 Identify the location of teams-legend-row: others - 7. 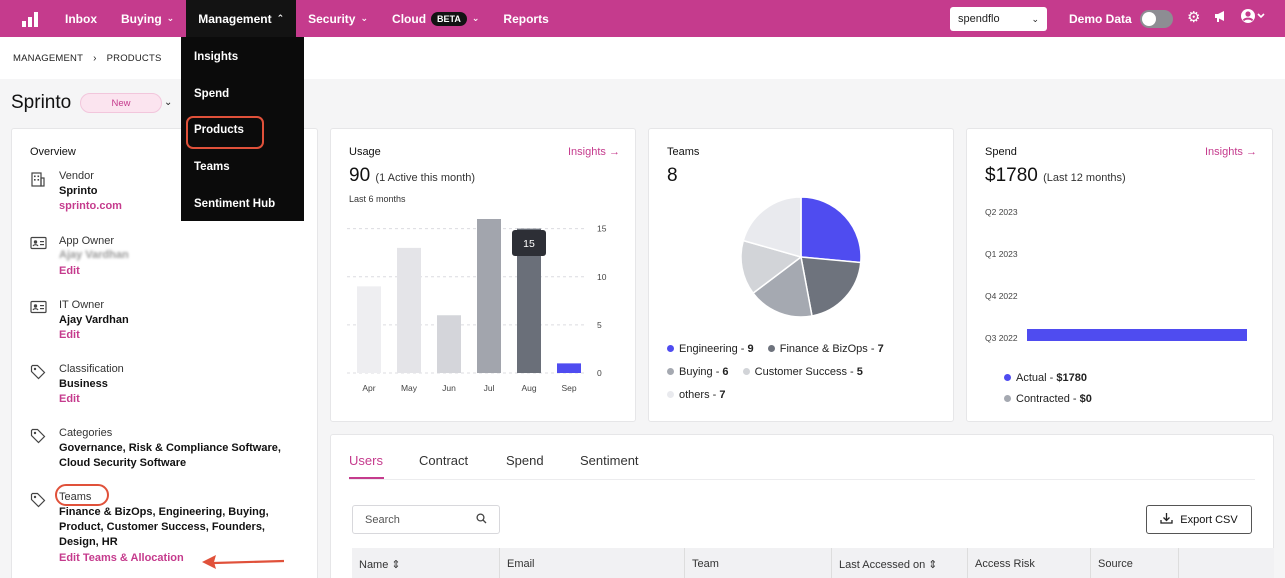
(696, 395).